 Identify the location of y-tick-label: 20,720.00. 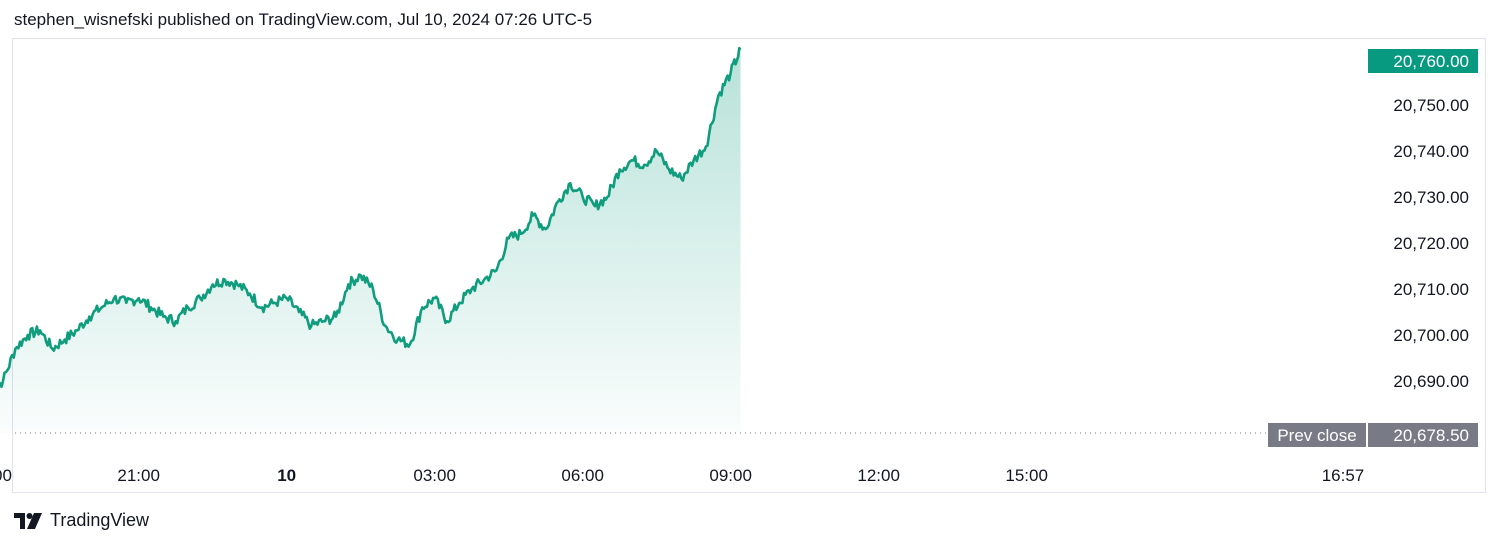
(1431, 243).